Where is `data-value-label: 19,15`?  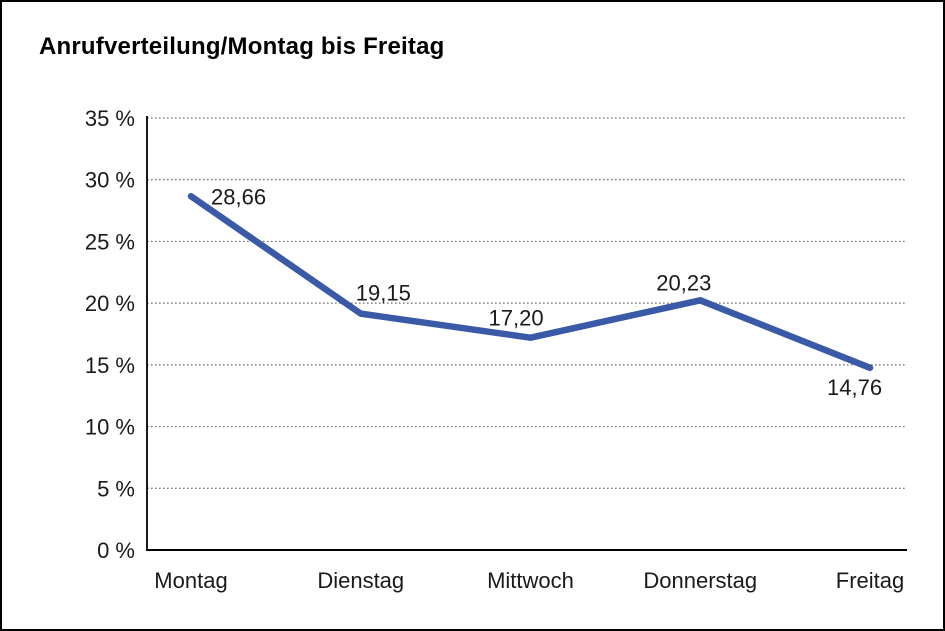
data-value-label: 19,15 is located at coordinates (383, 293).